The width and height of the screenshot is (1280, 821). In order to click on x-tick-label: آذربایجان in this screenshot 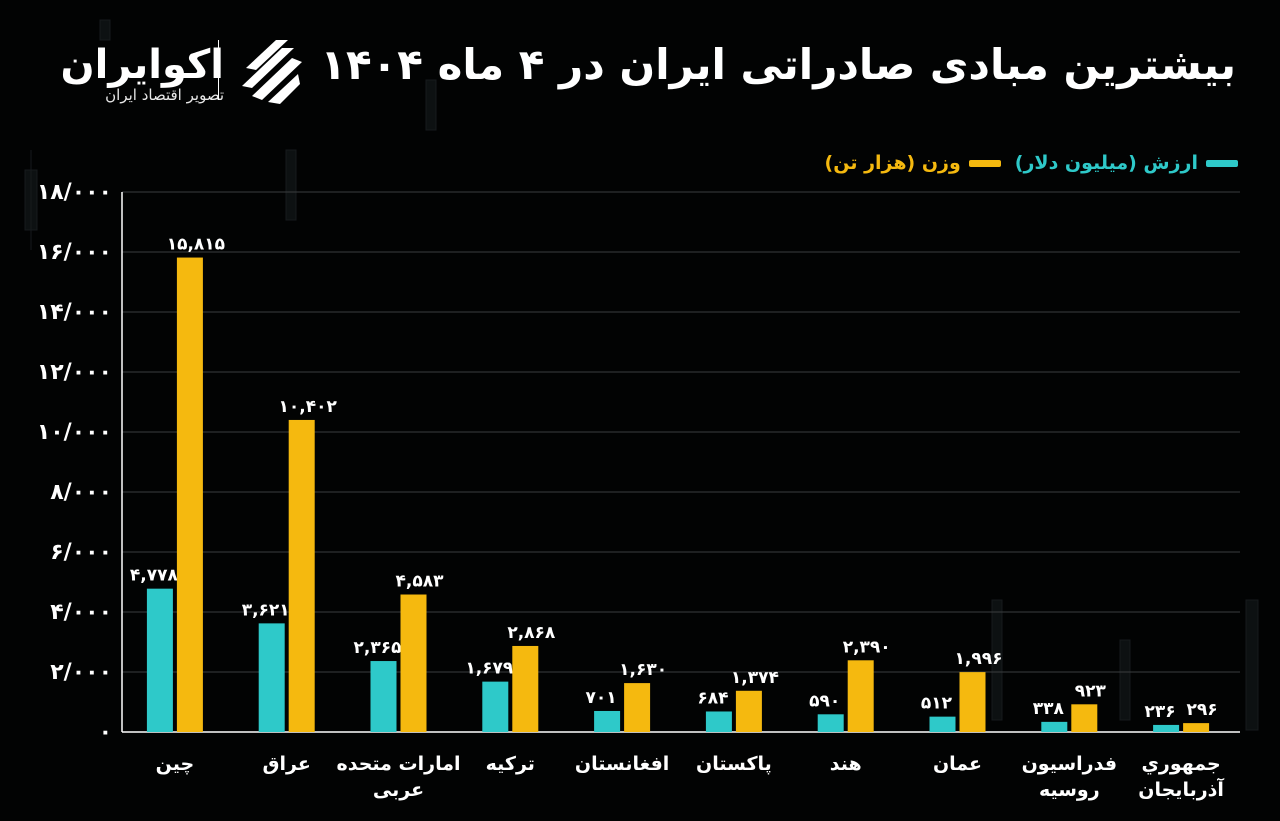, I will do `click(1181, 789)`.